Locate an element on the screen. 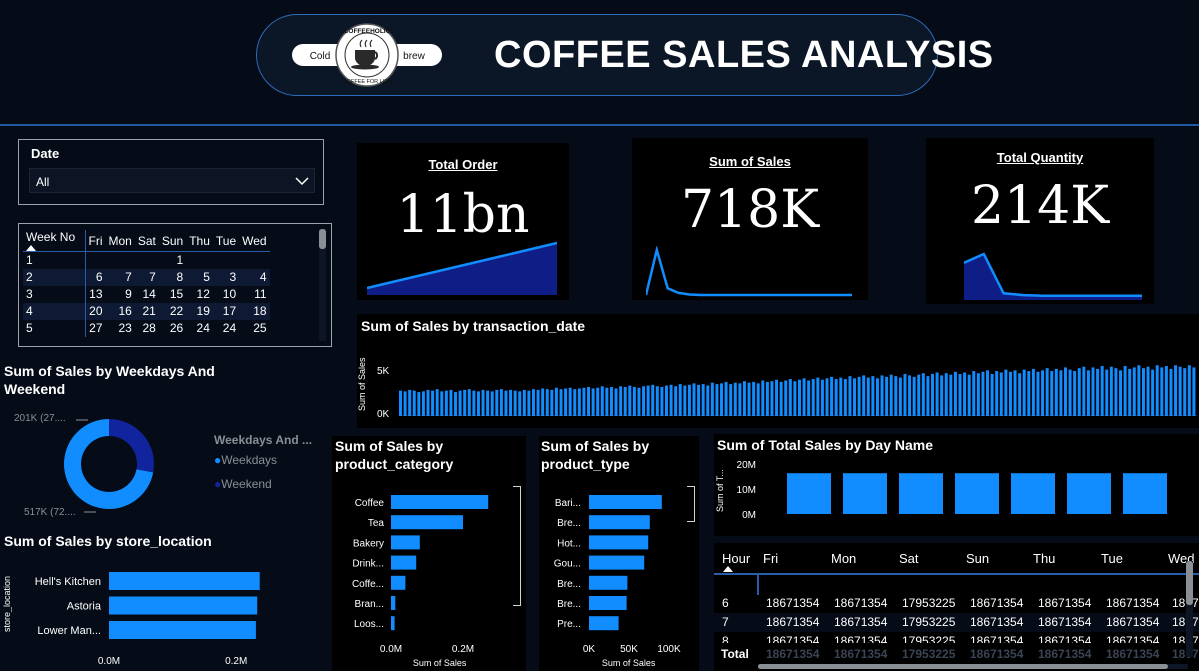 Image resolution: width=1199 pixels, height=671 pixels. table-cell: 1 is located at coordinates (54, 260).